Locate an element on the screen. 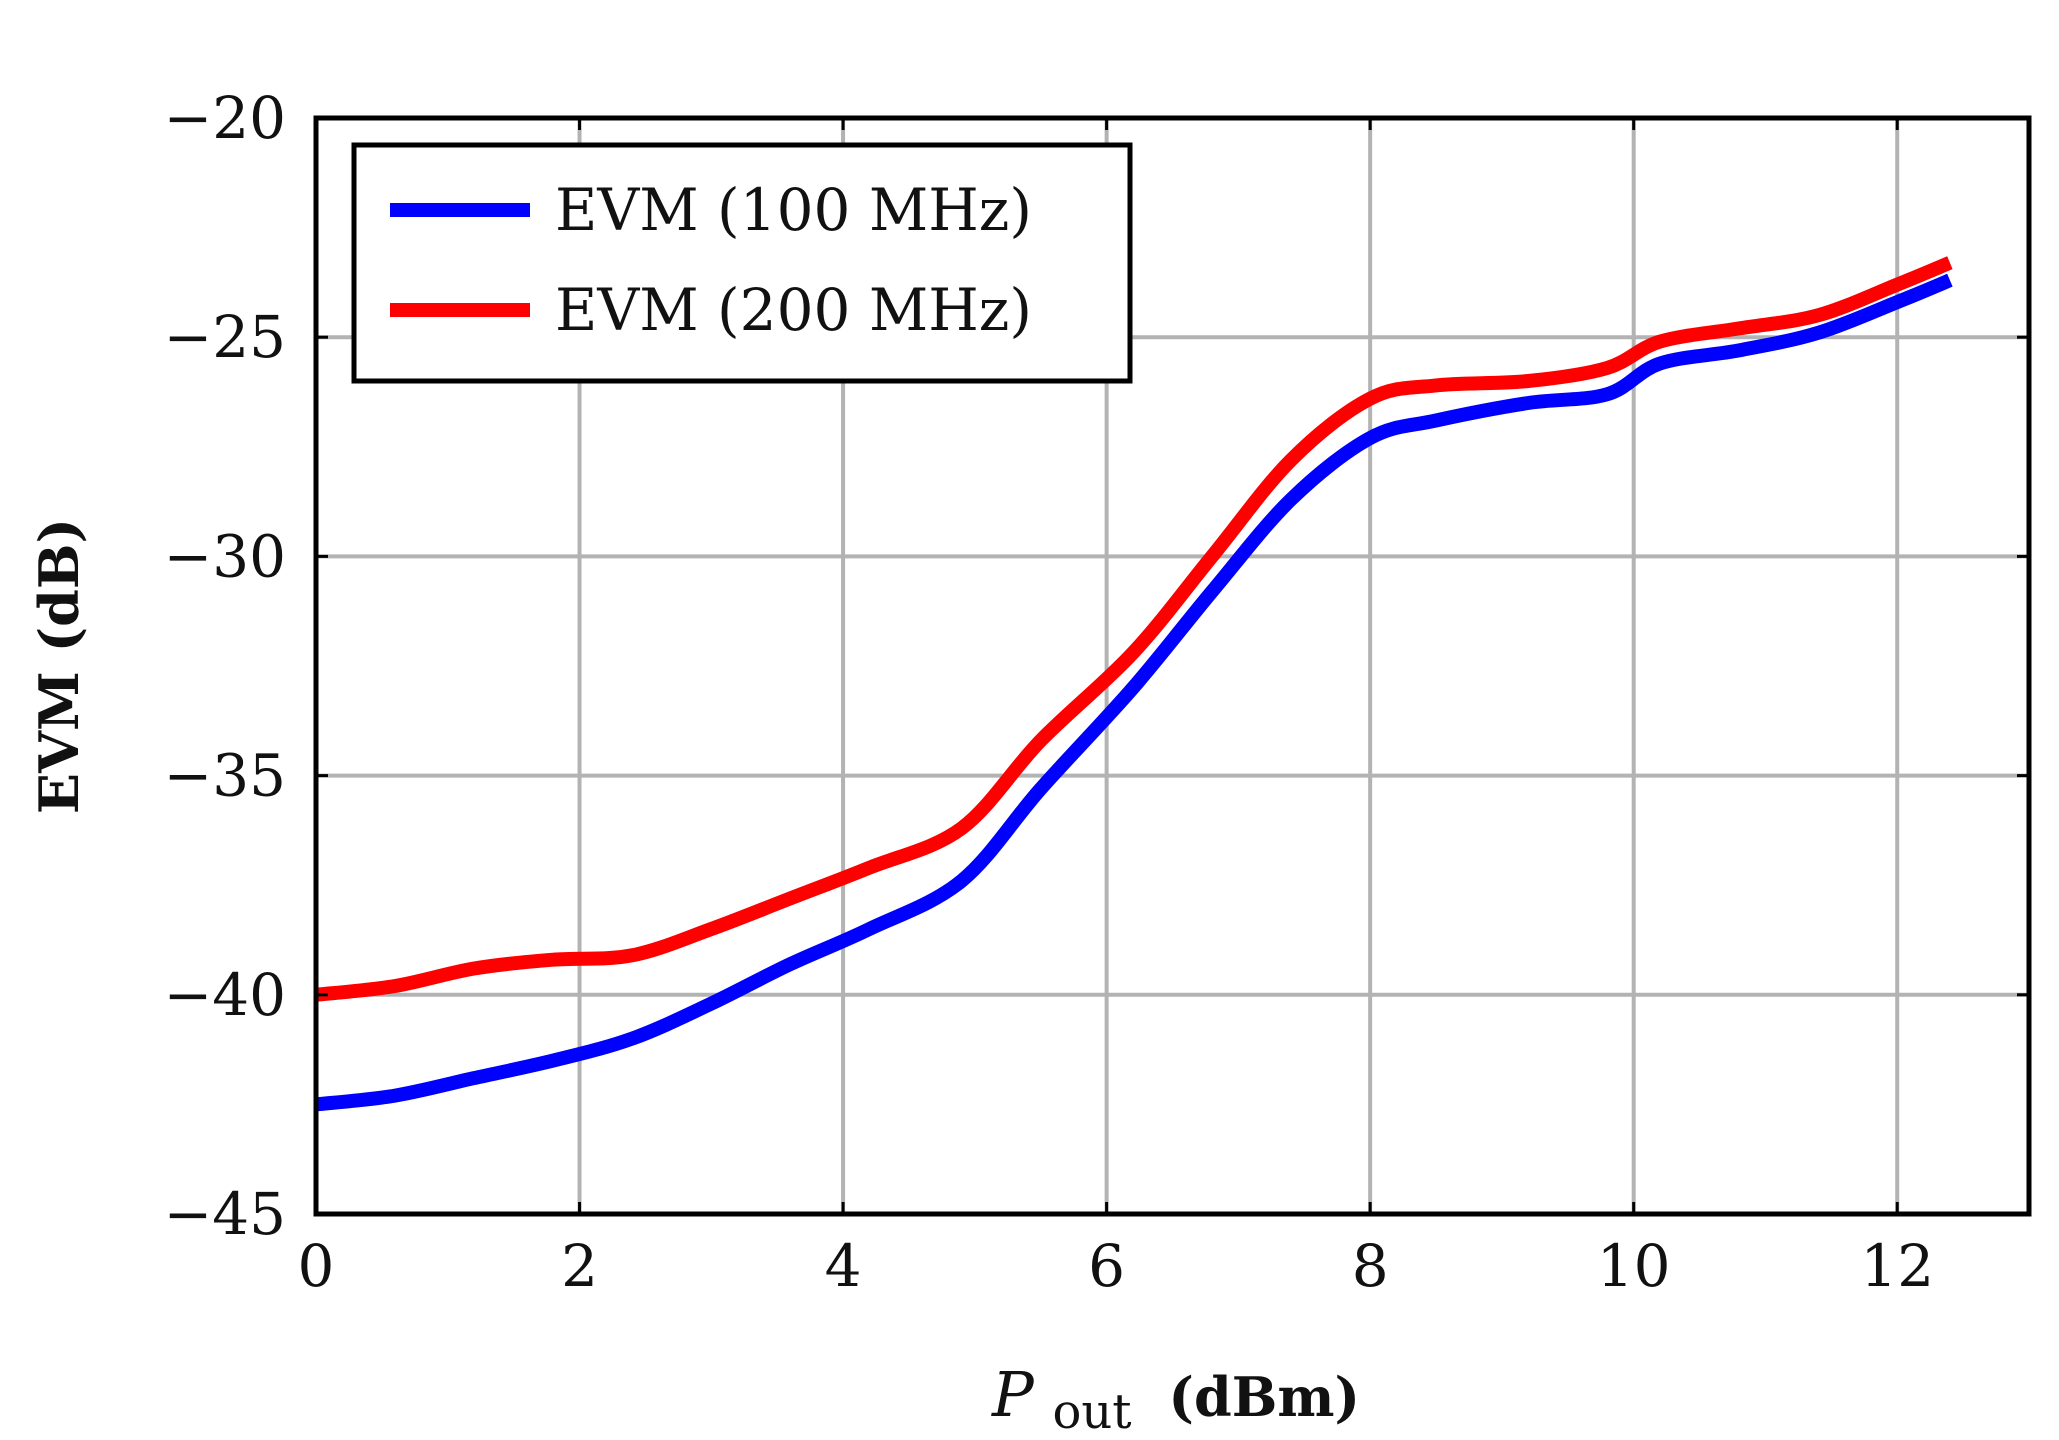 The height and width of the screenshot is (1440, 2059). y-tick-label: −20 is located at coordinates (225, 118).